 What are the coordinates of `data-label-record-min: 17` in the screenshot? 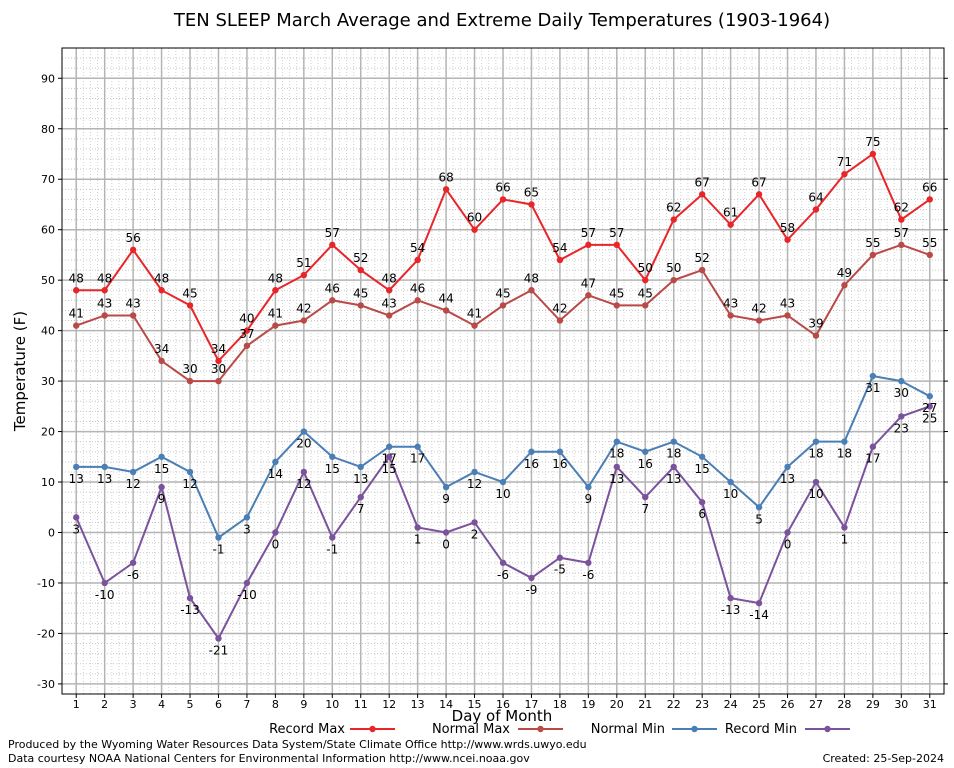 It's located at (872, 459).